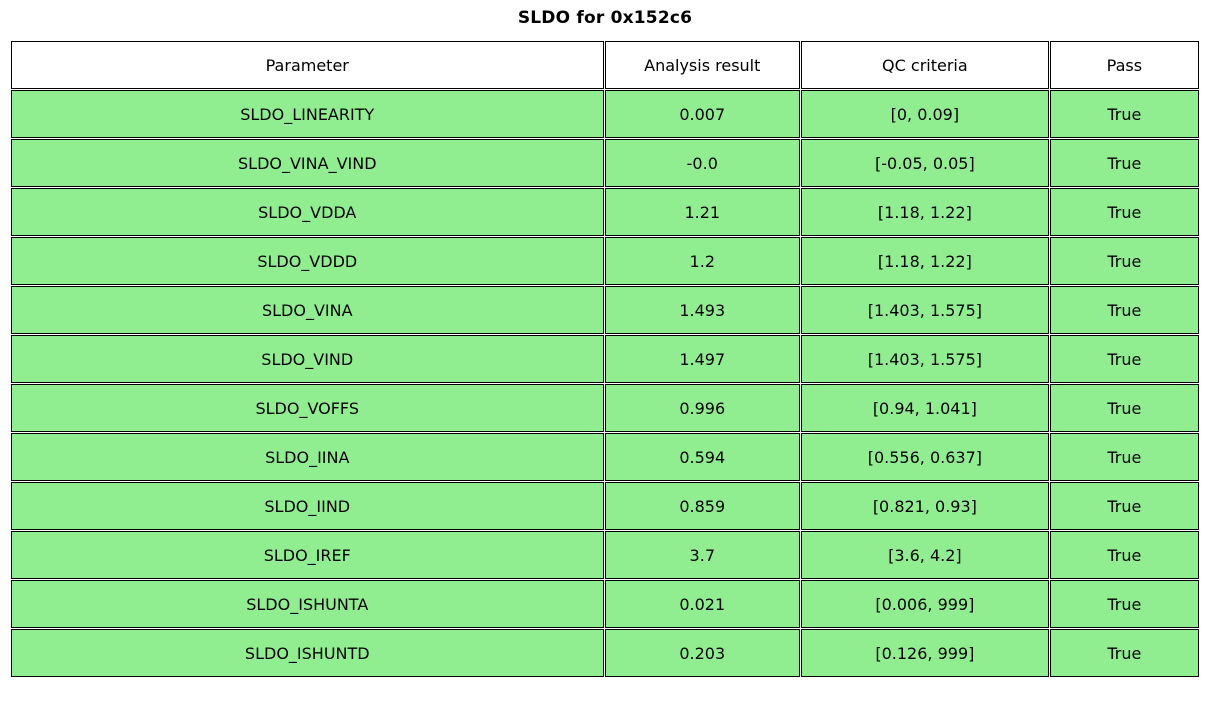 This screenshot has width=1210, height=705. Describe the element at coordinates (605, 18) in the screenshot. I see `figure-title: SLDO for 0x152c6` at that location.